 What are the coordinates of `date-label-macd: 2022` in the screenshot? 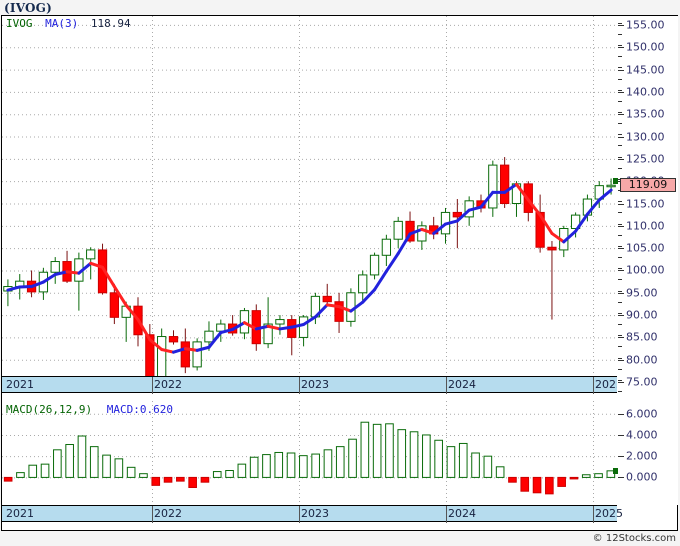 It's located at (168, 513).